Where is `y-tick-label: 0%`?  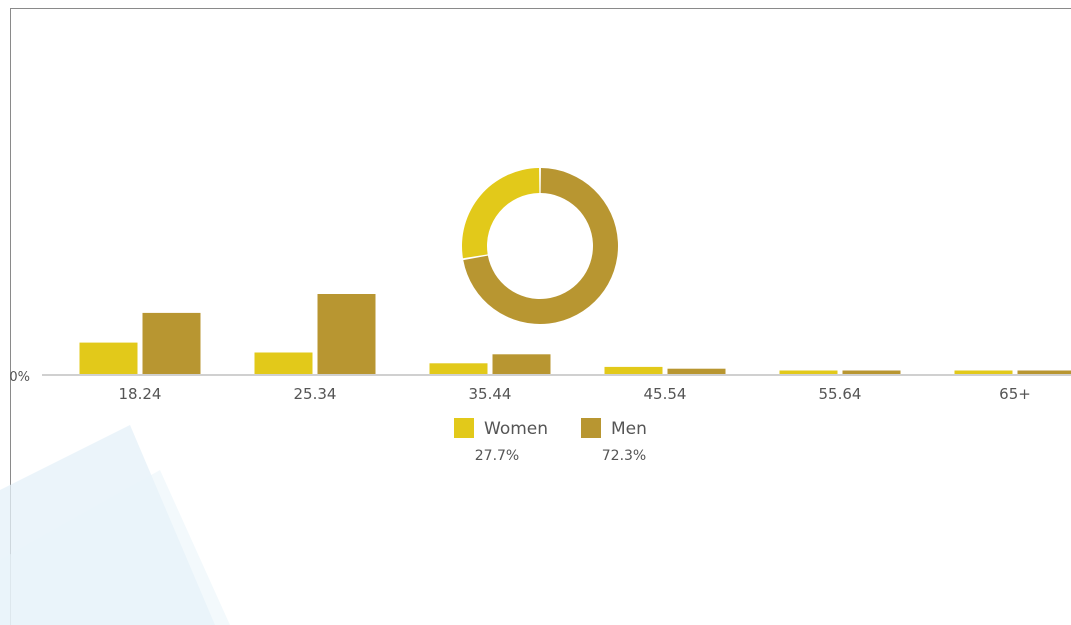 y-tick-label: 0% is located at coordinates (19, 377).